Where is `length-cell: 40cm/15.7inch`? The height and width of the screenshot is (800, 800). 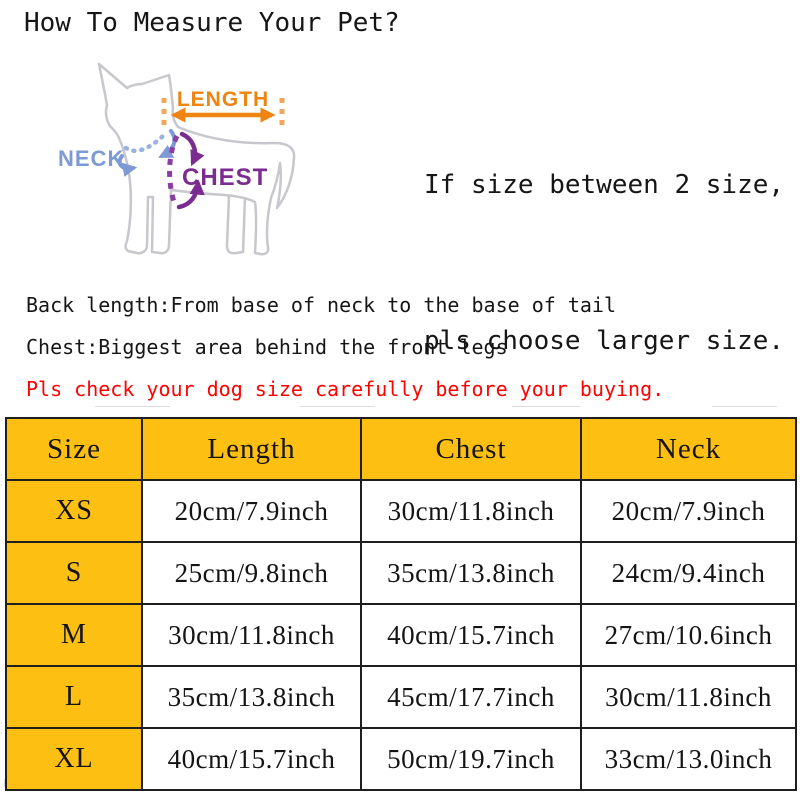
length-cell: 40cm/15.7inch is located at coordinates (251, 759).